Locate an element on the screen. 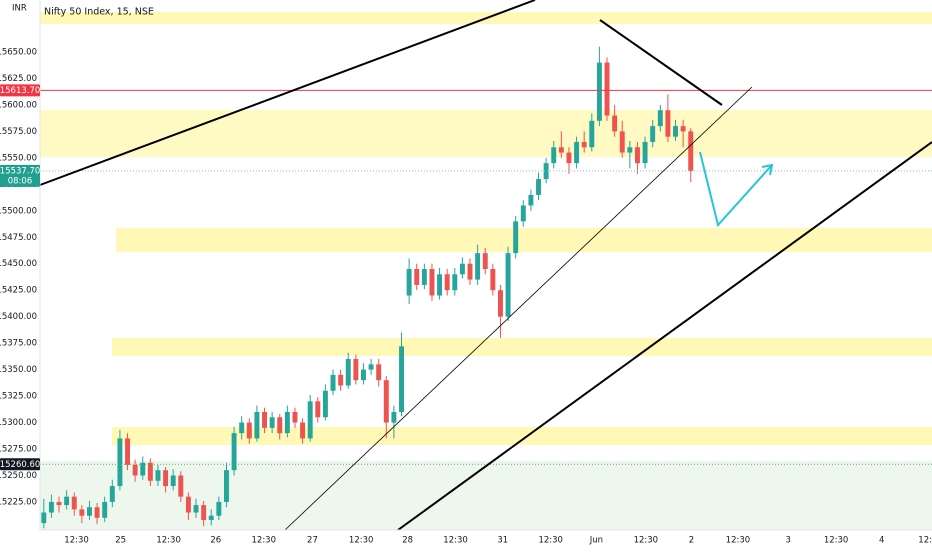 This screenshot has width=932, height=554. y-tick-label: 15600.00 is located at coordinates (18, 105).